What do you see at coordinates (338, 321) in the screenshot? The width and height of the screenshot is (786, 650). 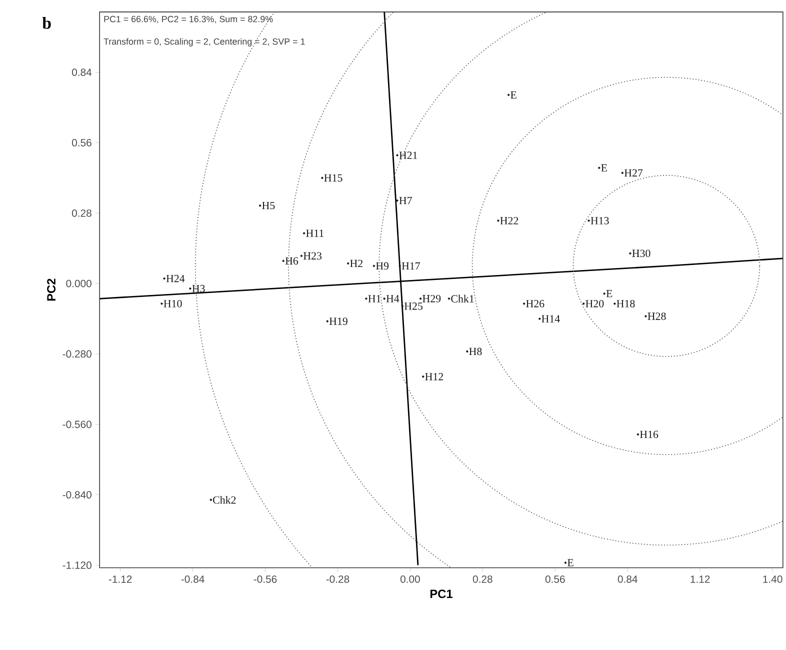 I see `data-label: H19` at bounding box center [338, 321].